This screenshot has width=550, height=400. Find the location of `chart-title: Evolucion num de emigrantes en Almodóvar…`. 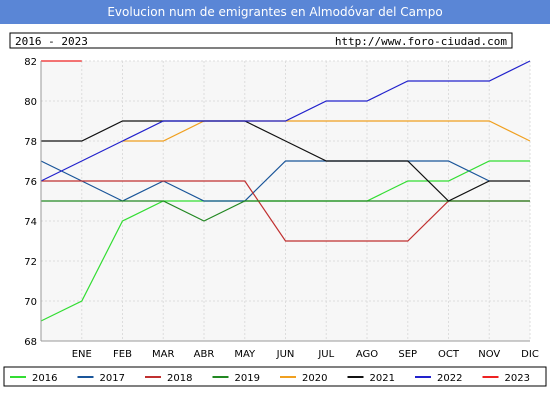

chart-title: Evolucion num de emigrantes en Almodóvar… is located at coordinates (274, 12).